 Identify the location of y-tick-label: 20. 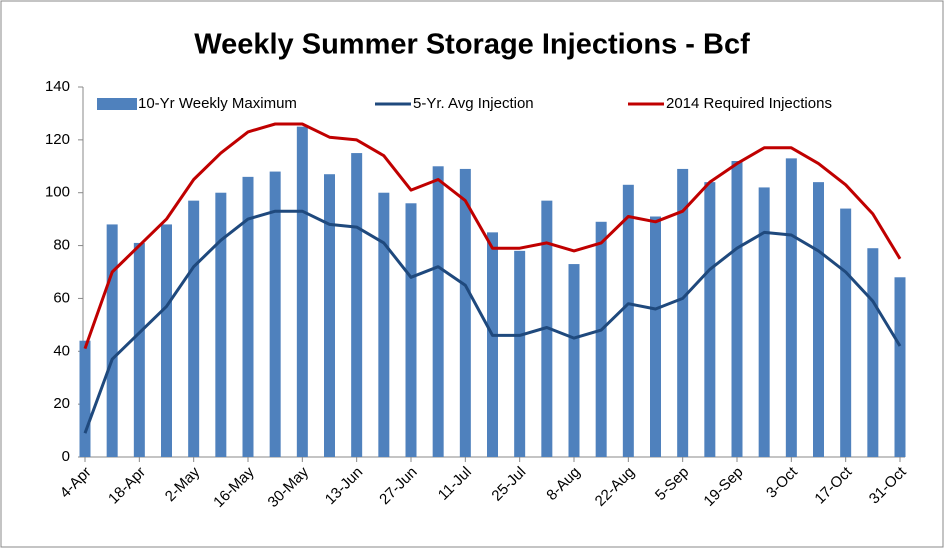
(61, 403).